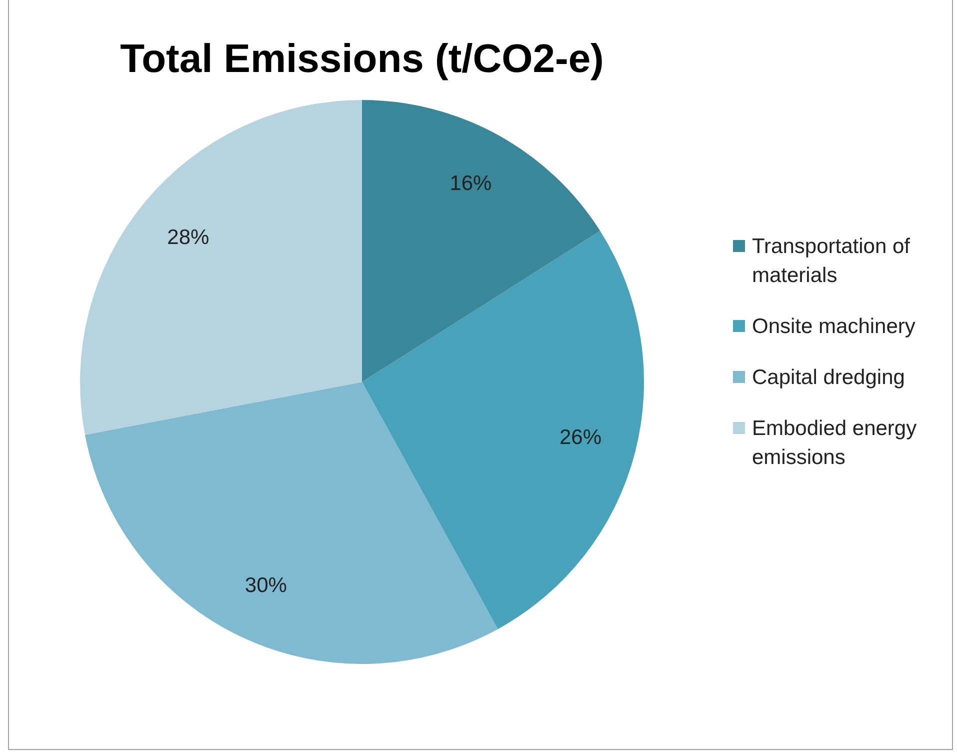 This screenshot has width=957, height=754. I want to click on chart-title: Total Emissions (t/CO2-e), so click(362, 59).